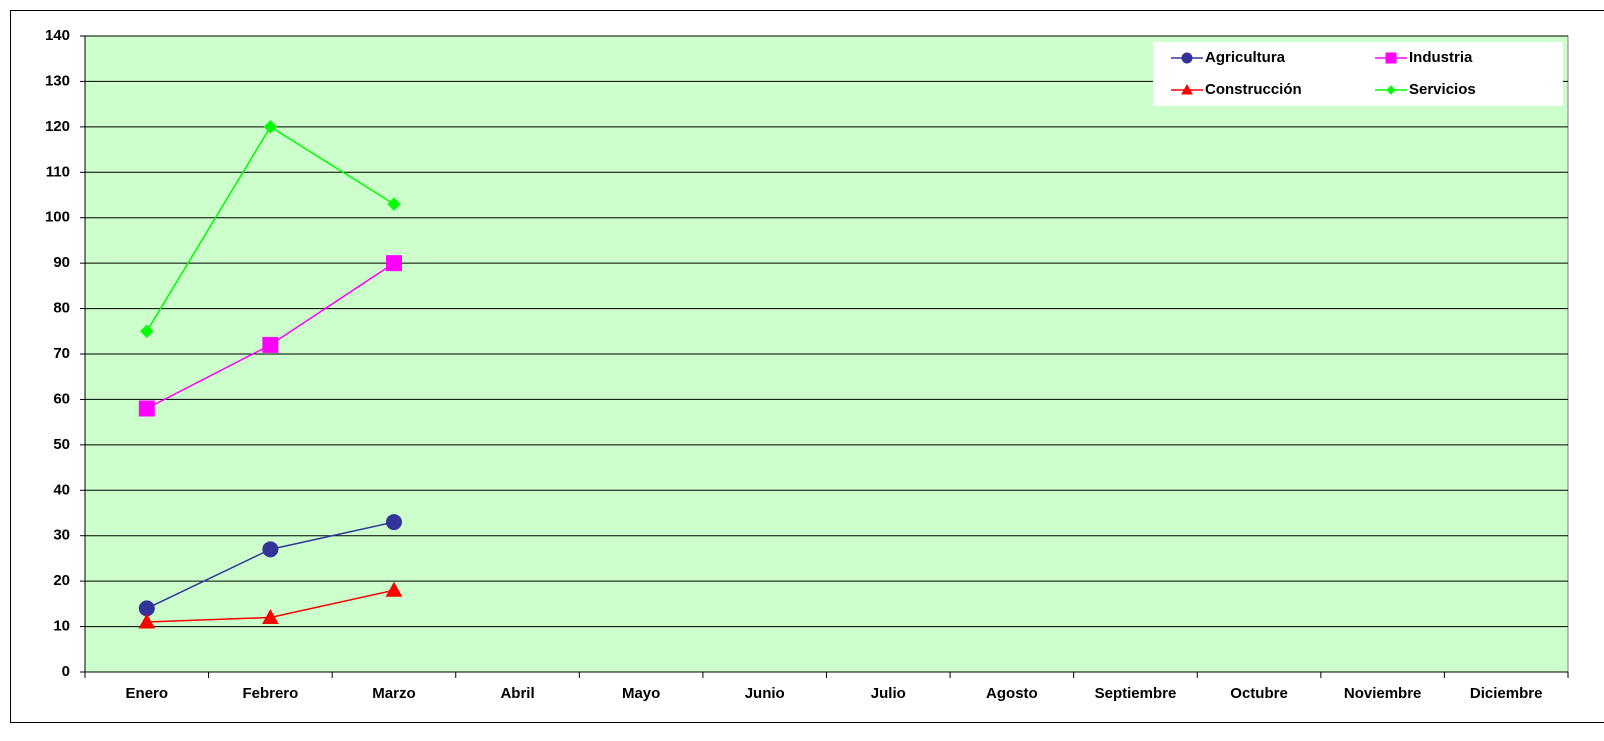  I want to click on x-tick-label: Noviembre, so click(1383, 693).